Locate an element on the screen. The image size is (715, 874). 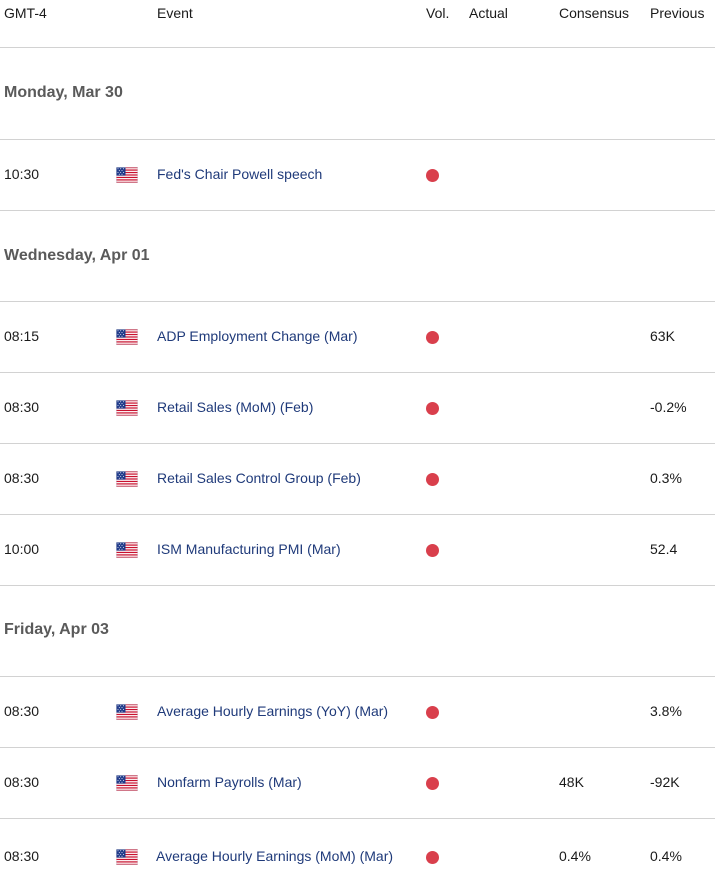
consensus-header: Consensus is located at coordinates (594, 13).